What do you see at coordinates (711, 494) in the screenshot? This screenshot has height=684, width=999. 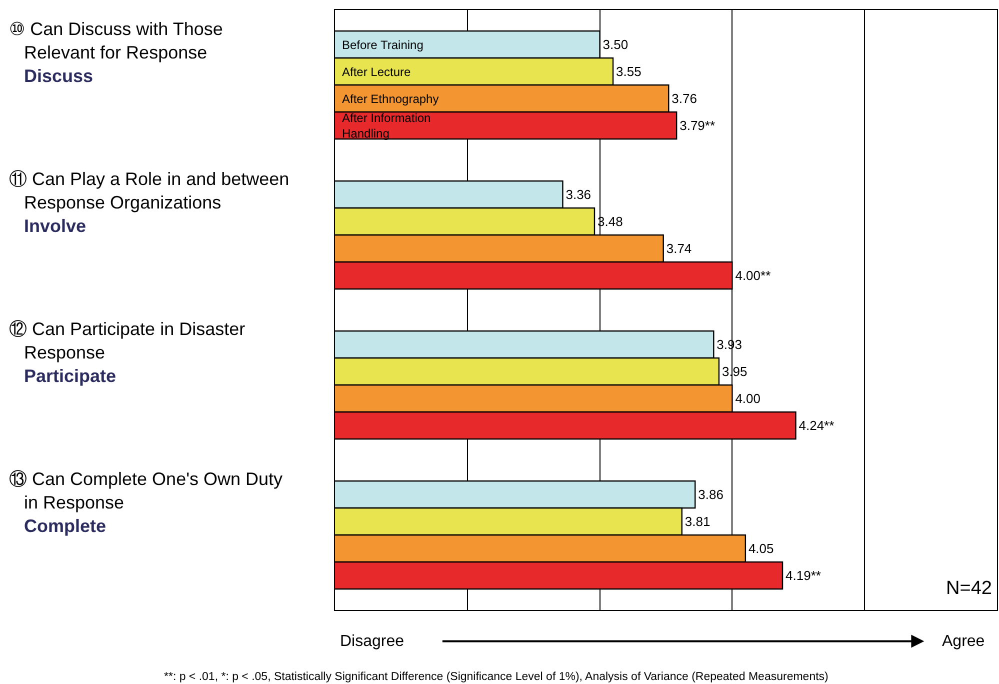 I see `data-label: 3.86` at bounding box center [711, 494].